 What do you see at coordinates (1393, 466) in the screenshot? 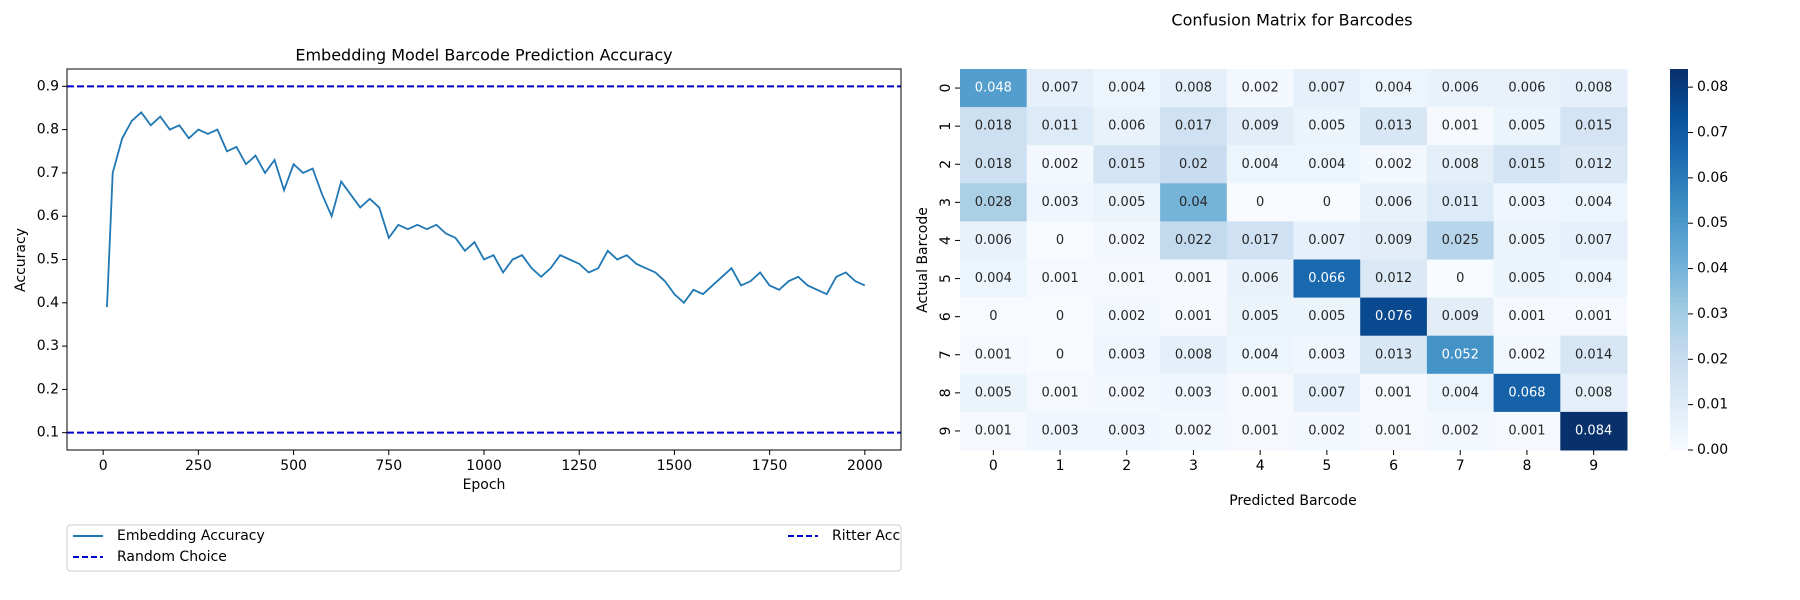
I see `x-tick-label: 6` at bounding box center [1393, 466].